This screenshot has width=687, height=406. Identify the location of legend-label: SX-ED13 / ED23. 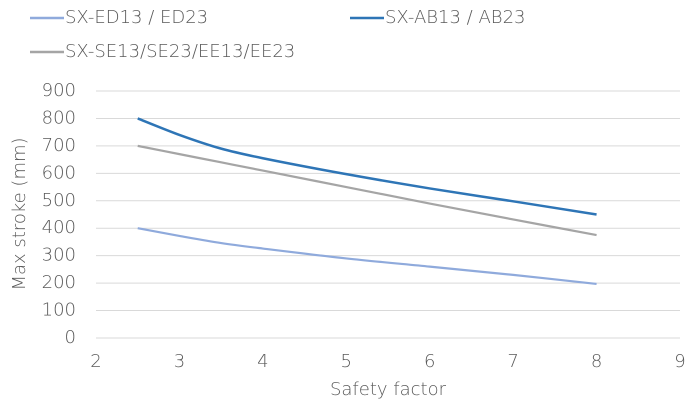
(136, 17).